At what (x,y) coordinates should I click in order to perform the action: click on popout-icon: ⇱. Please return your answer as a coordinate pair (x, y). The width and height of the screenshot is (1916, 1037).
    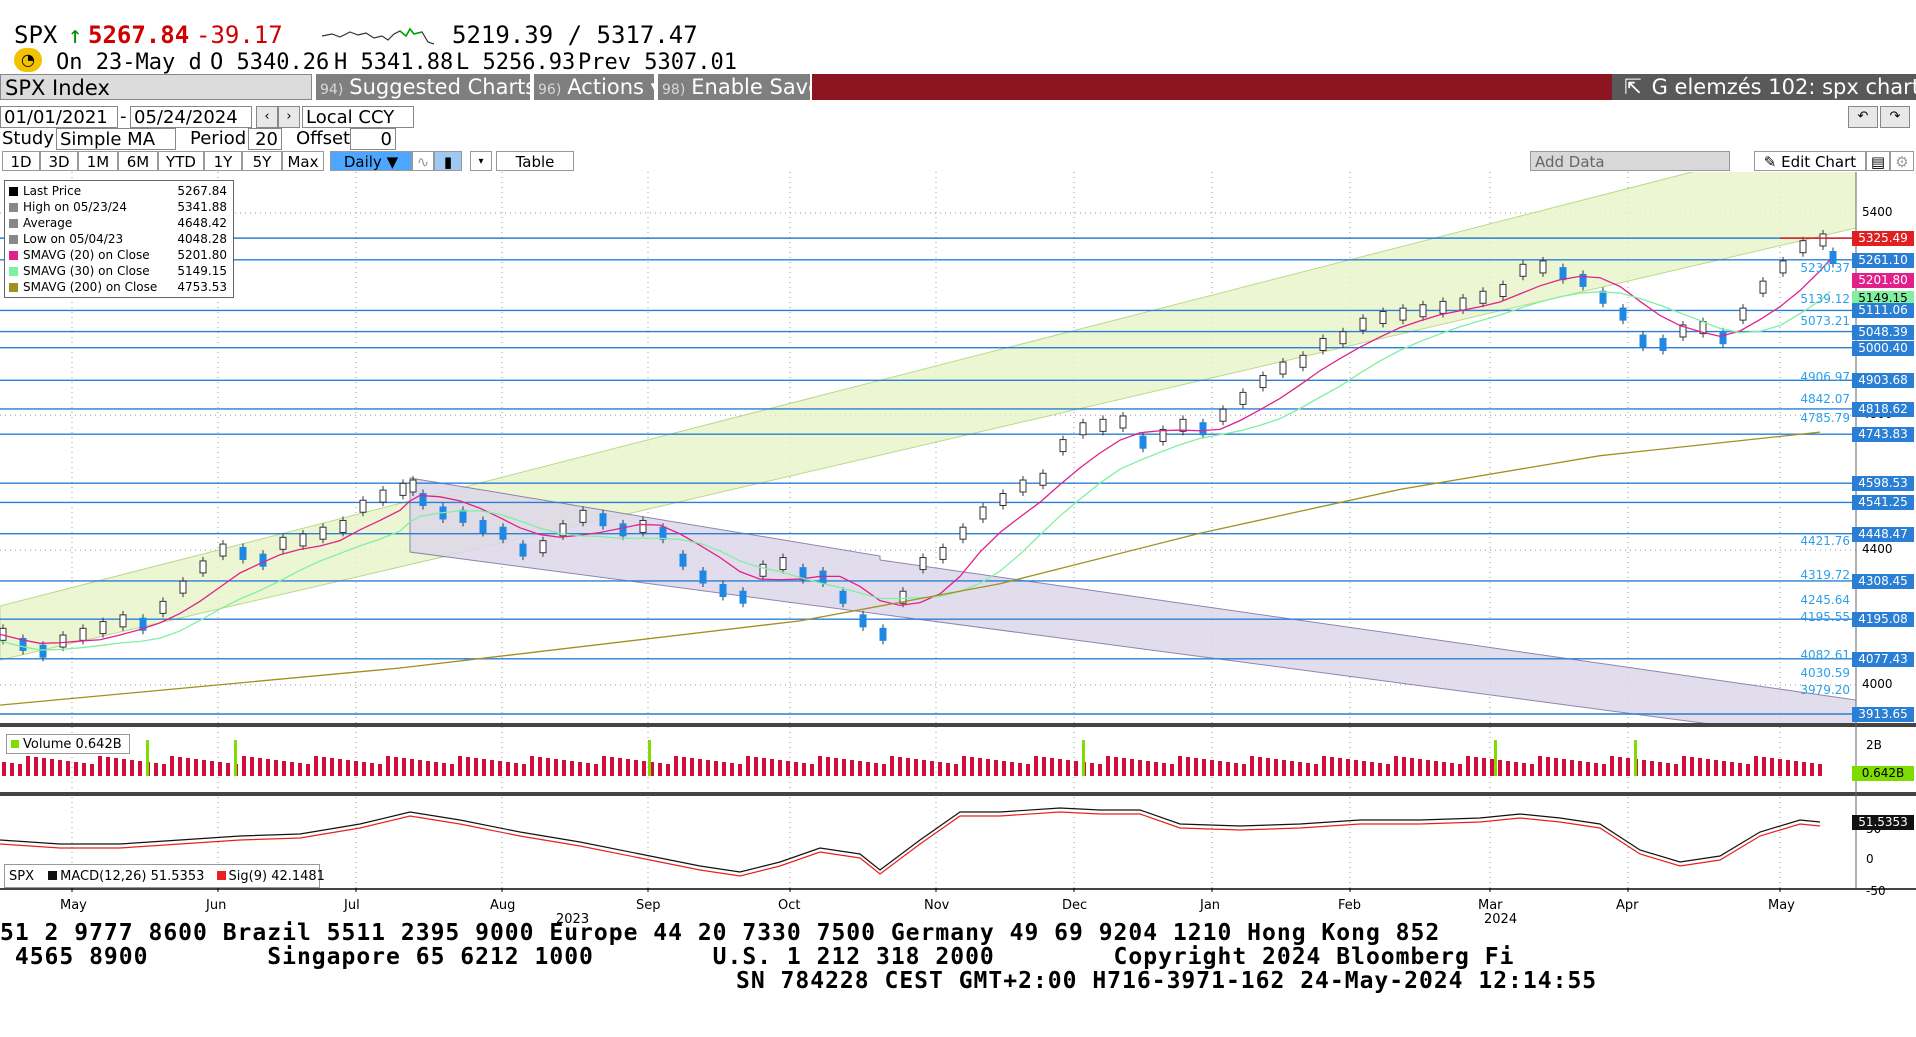
    Looking at the image, I should click on (1633, 87).